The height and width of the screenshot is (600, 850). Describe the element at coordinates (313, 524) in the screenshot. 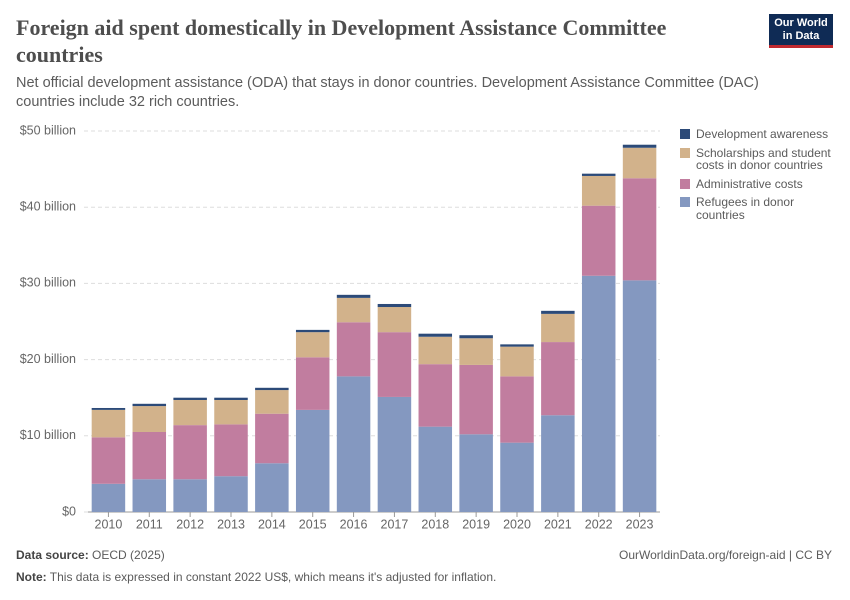

I see `x-tick-label: 2015` at that location.